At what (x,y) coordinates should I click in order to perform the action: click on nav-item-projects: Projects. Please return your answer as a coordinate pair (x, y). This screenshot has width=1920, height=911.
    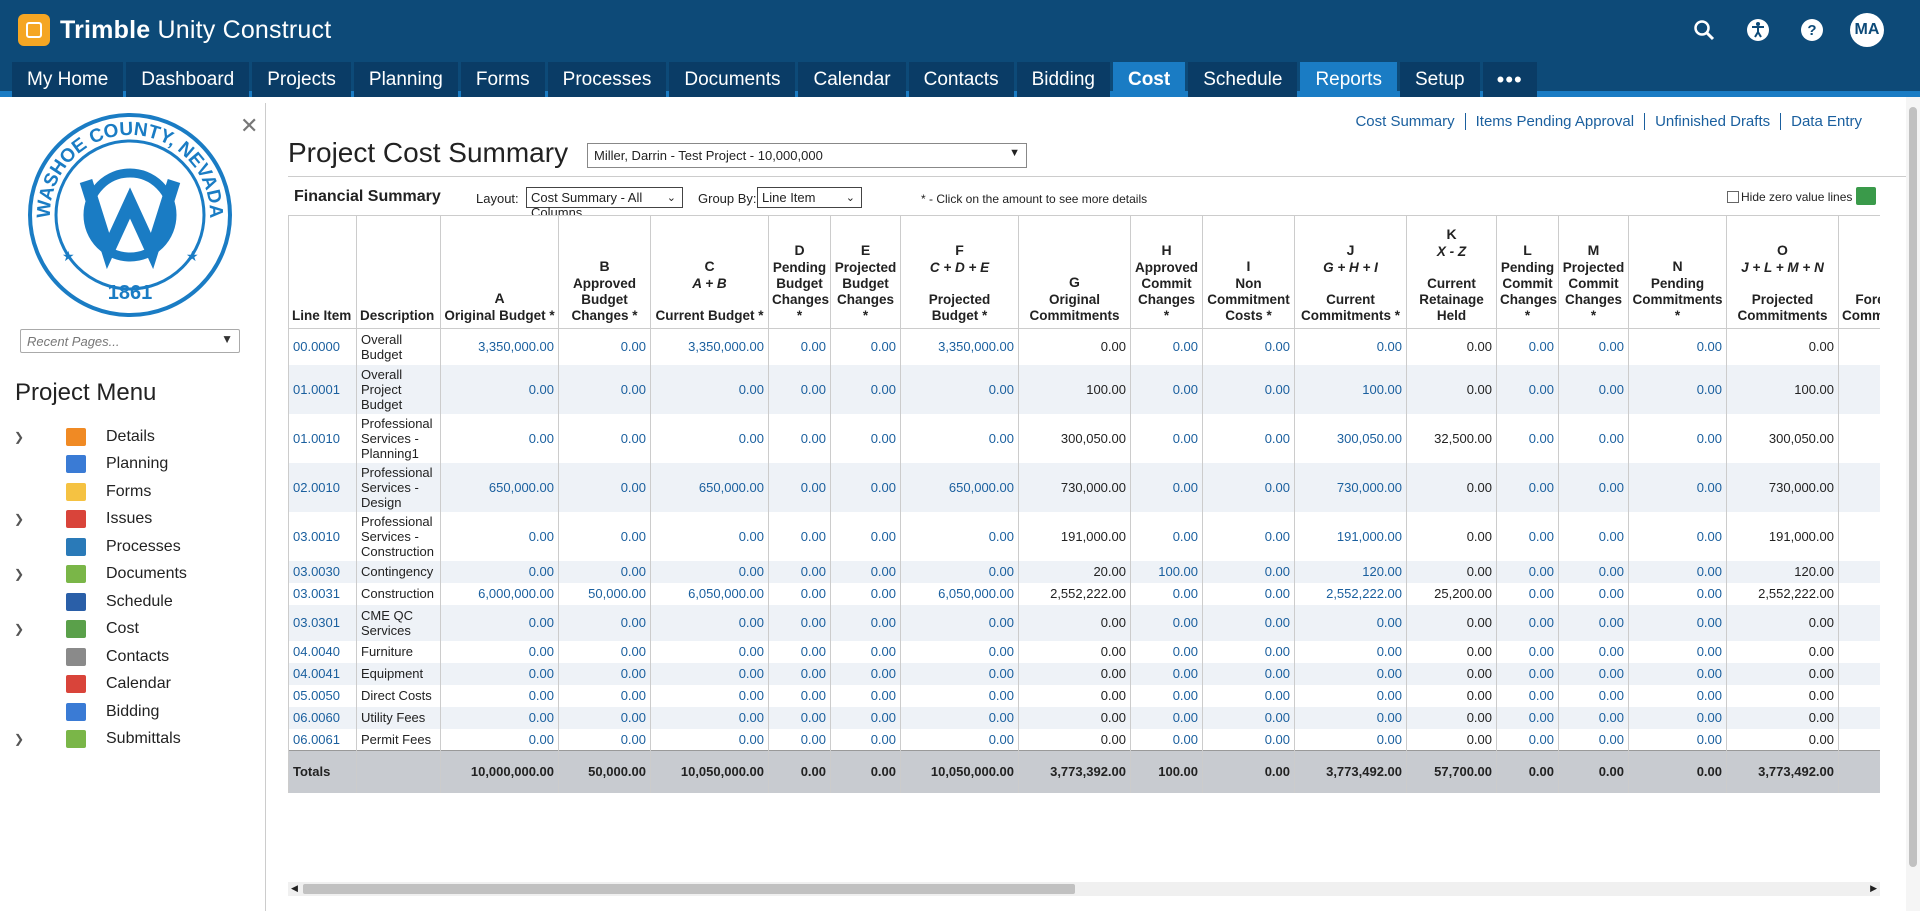
    Looking at the image, I should click on (301, 79).